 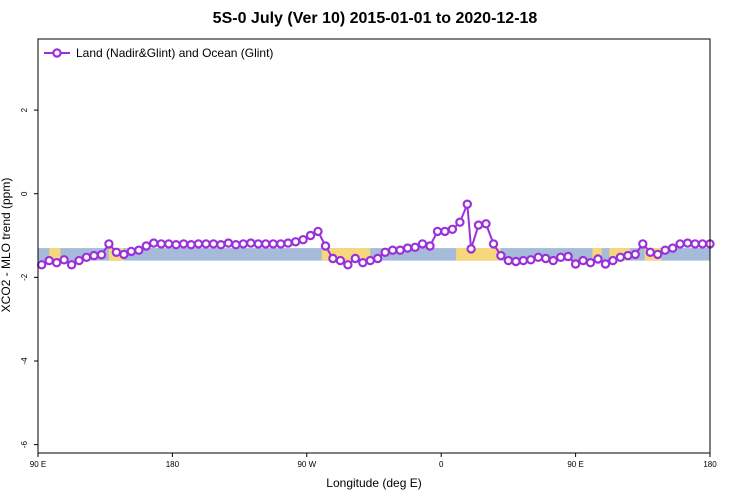 What do you see at coordinates (57, 53) in the screenshot?
I see `legend-marker` at bounding box center [57, 53].